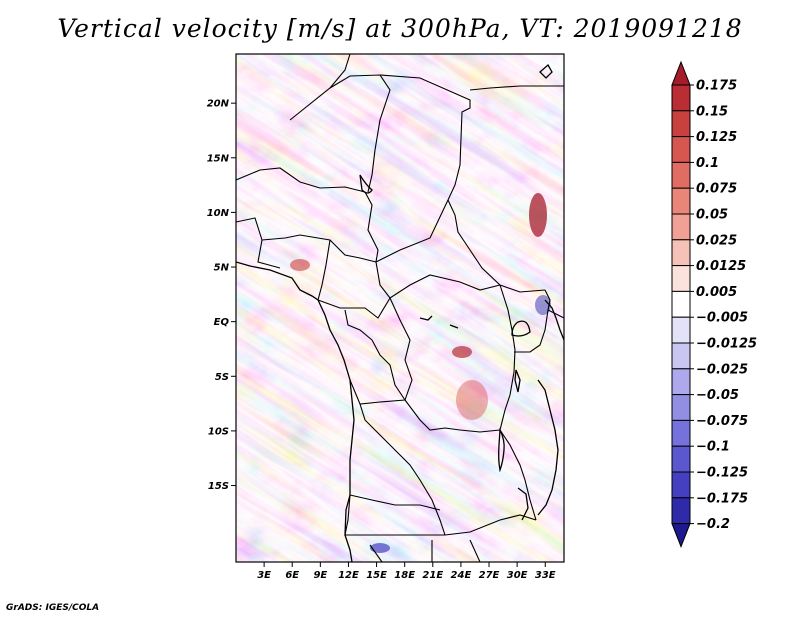  I want to click on colorbar-label: 0.125, so click(716, 137).